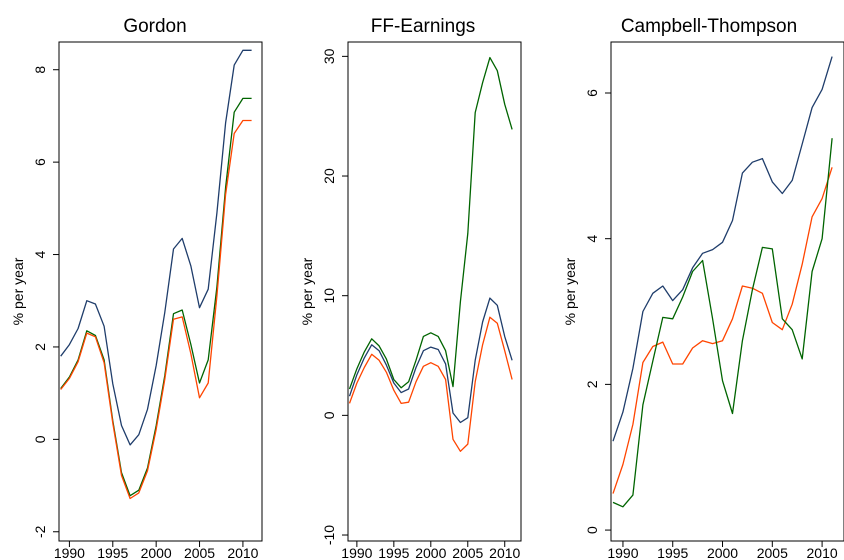 This screenshot has width=844, height=560. Describe the element at coordinates (329, 176) in the screenshot. I see `y-tick-label: 20` at that location.